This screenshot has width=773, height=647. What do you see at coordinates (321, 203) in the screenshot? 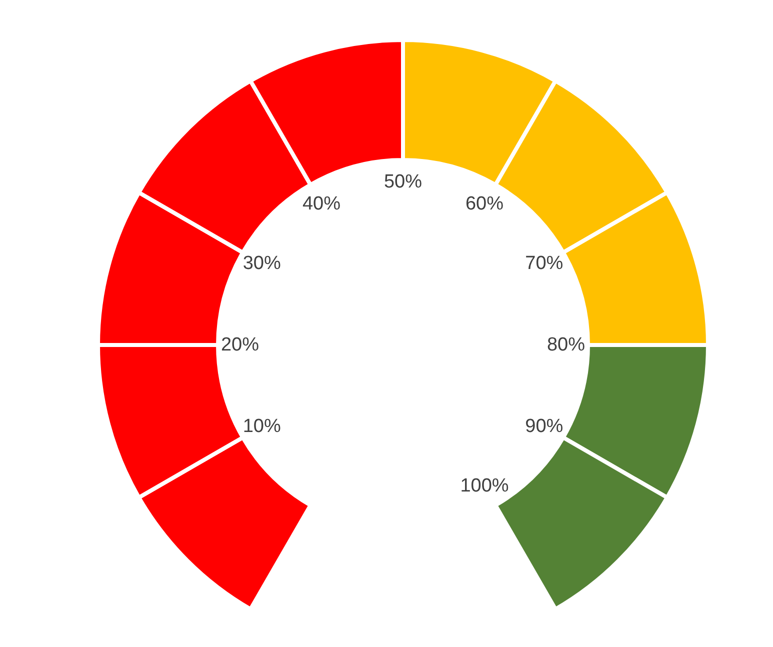
I see `text: 40%` at bounding box center [321, 203].